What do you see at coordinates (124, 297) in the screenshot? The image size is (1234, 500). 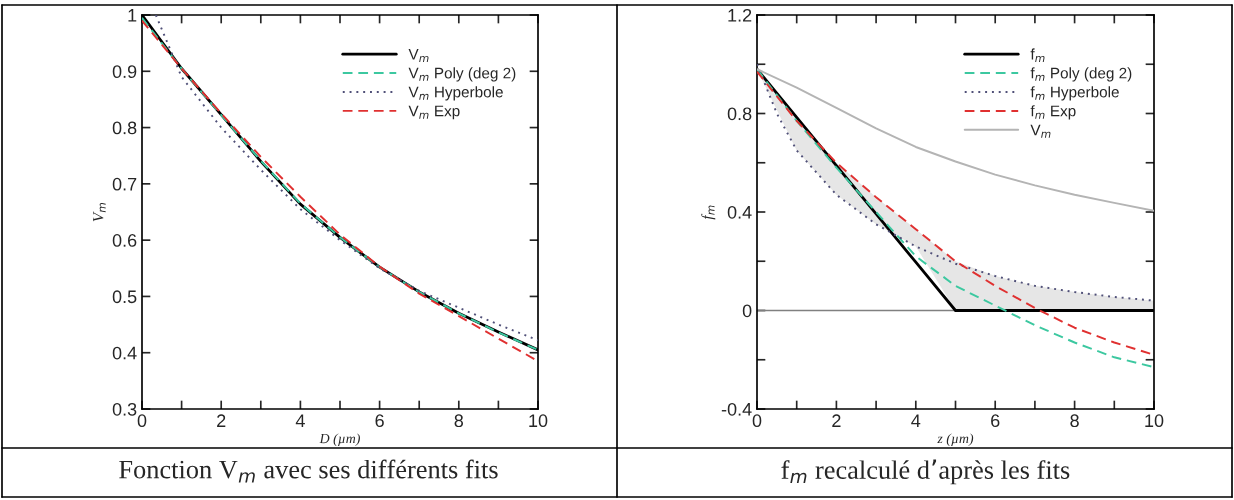 I see `y-tick-label: 0.5` at bounding box center [124, 297].